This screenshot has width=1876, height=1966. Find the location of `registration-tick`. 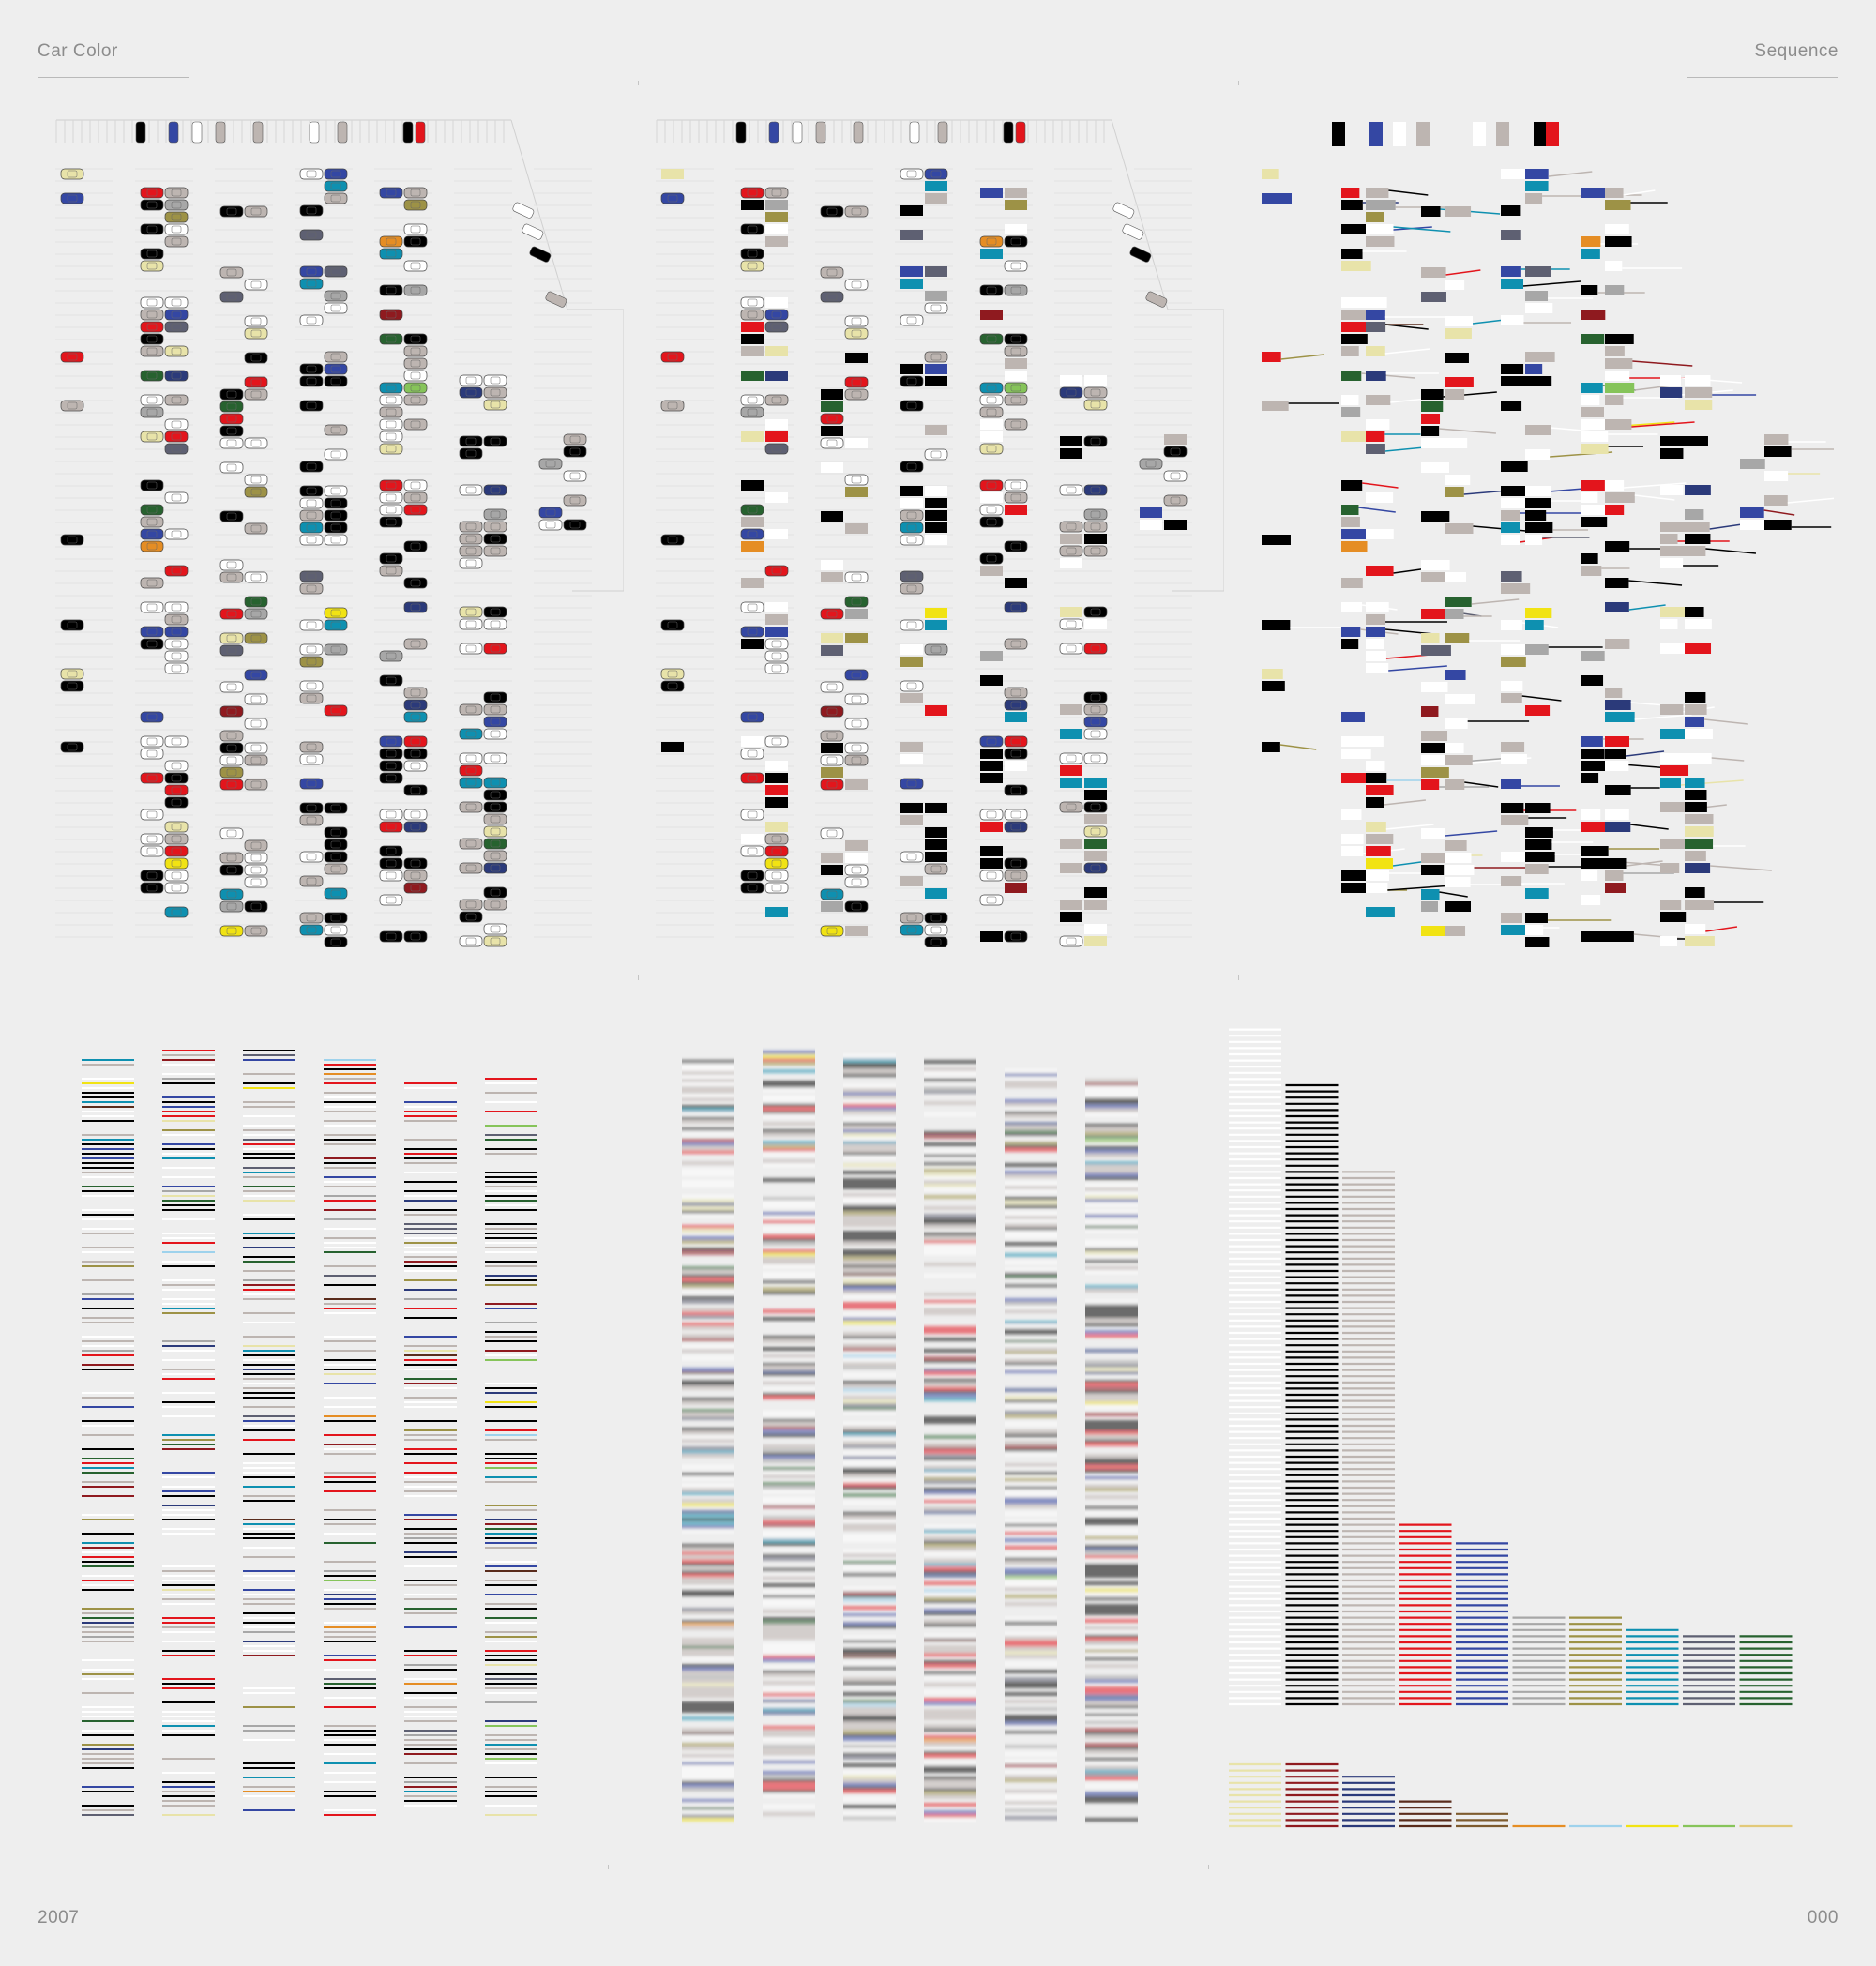

registration-tick is located at coordinates (638, 978).